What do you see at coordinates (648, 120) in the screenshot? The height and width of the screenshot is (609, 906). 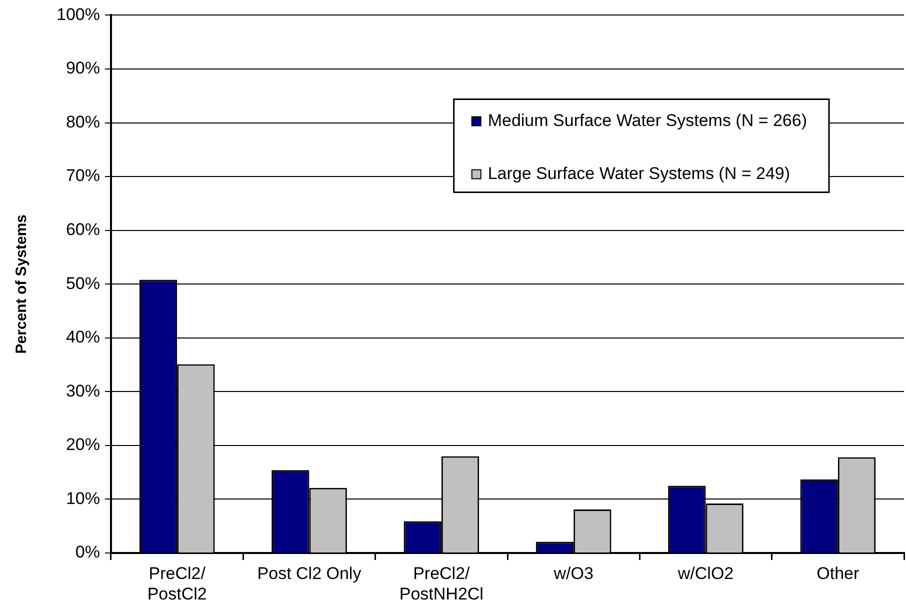 I see `legend-label: Medium Surface Water Systems (N = 266)` at bounding box center [648, 120].